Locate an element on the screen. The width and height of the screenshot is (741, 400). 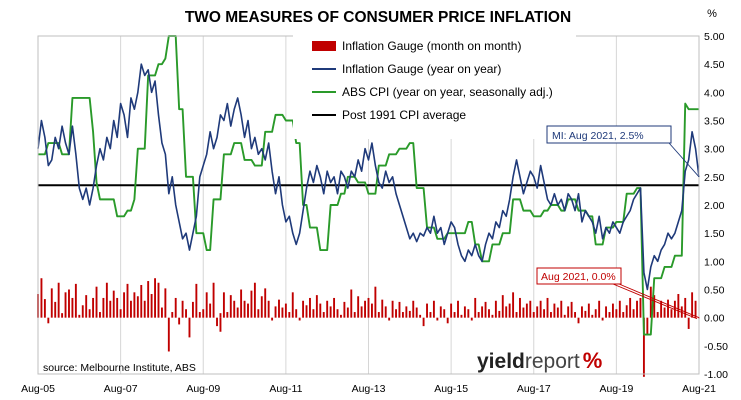
x-tick-label: Aug-15 is located at coordinates (451, 389).